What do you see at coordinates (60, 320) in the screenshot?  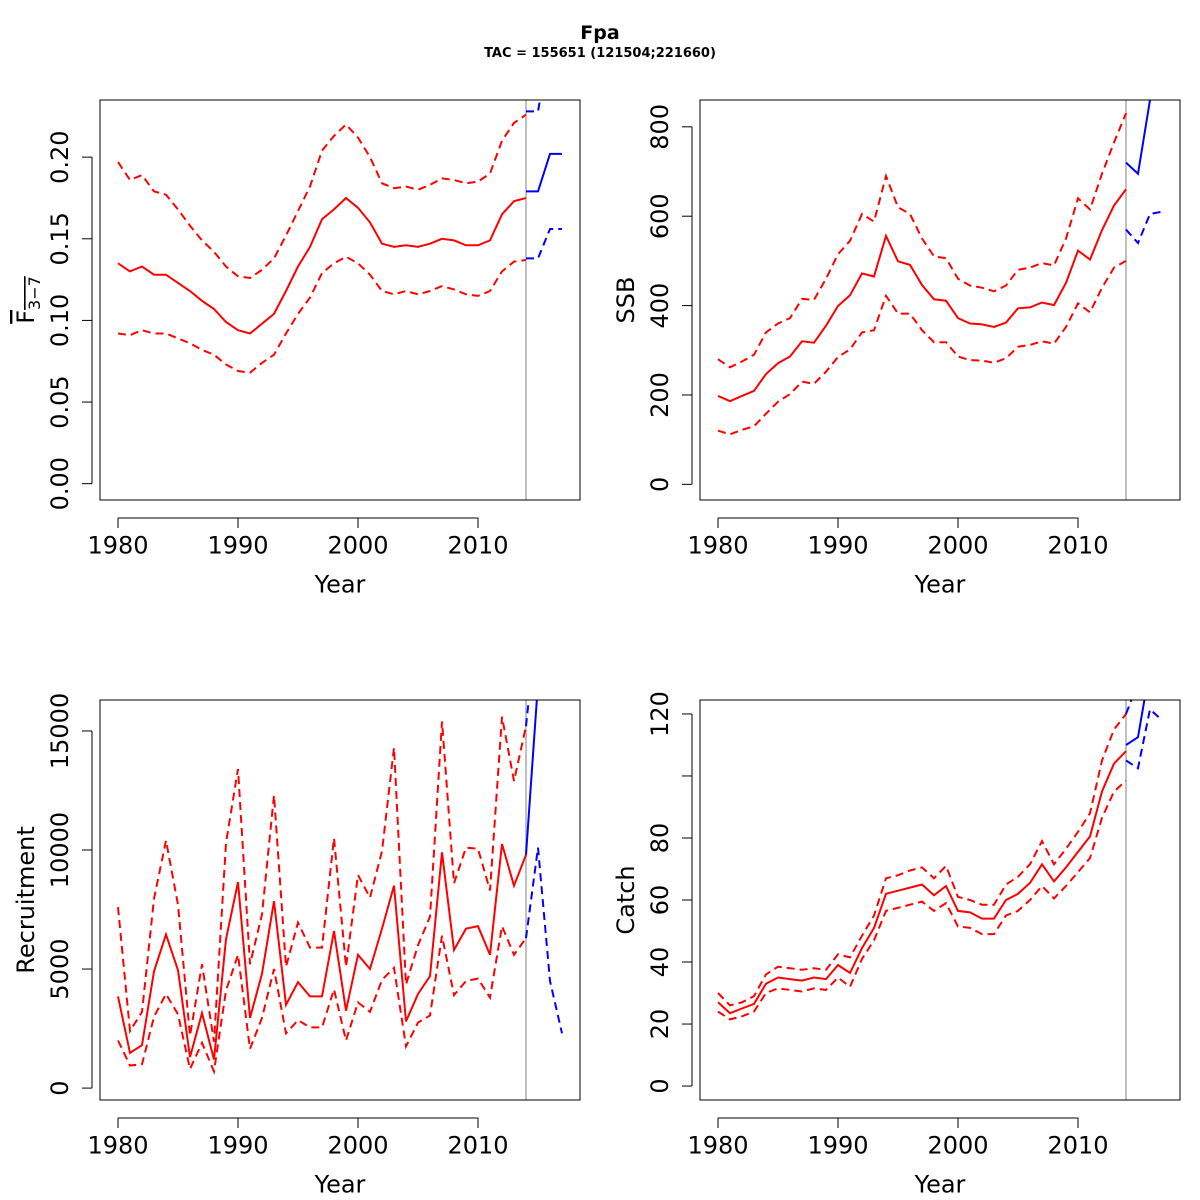 I see `y-tick-label: 0.10` at bounding box center [60, 320].